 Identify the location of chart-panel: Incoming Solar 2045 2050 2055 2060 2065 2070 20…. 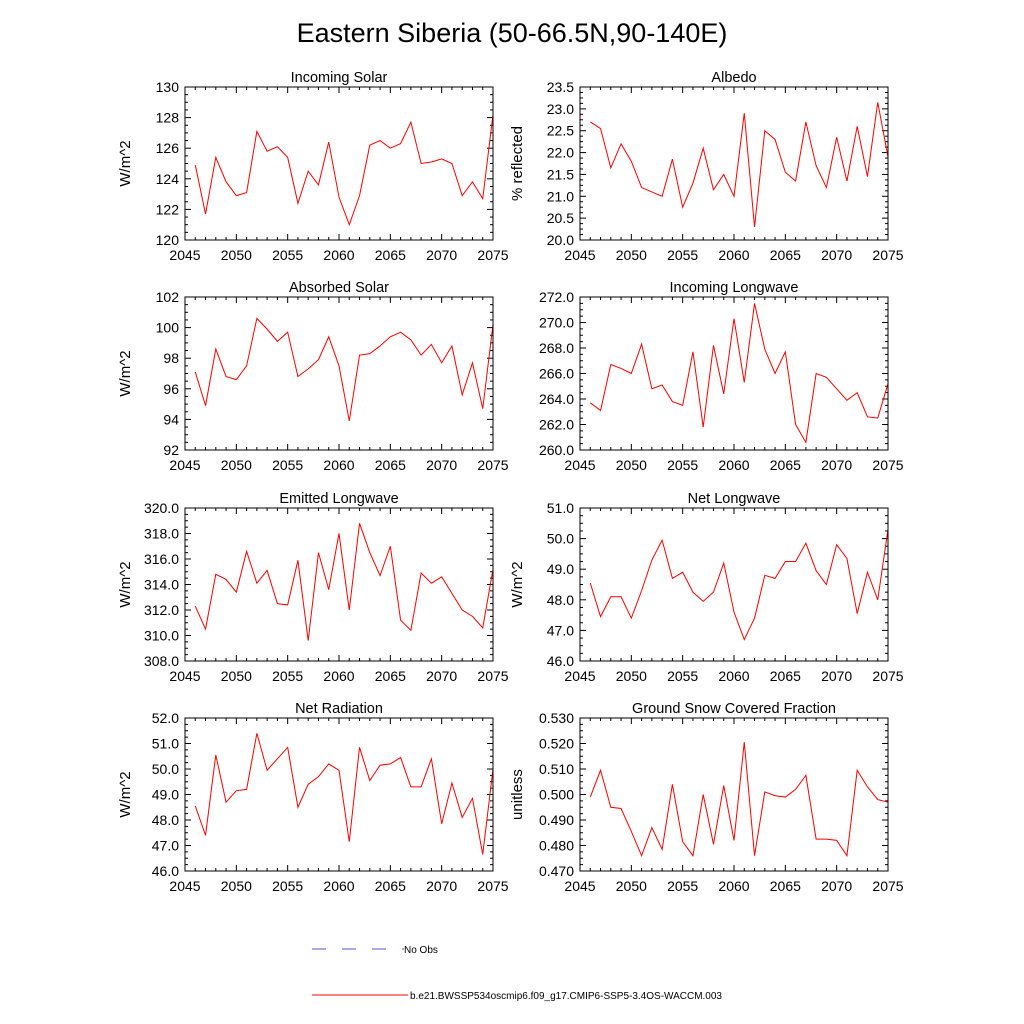
(313, 166).